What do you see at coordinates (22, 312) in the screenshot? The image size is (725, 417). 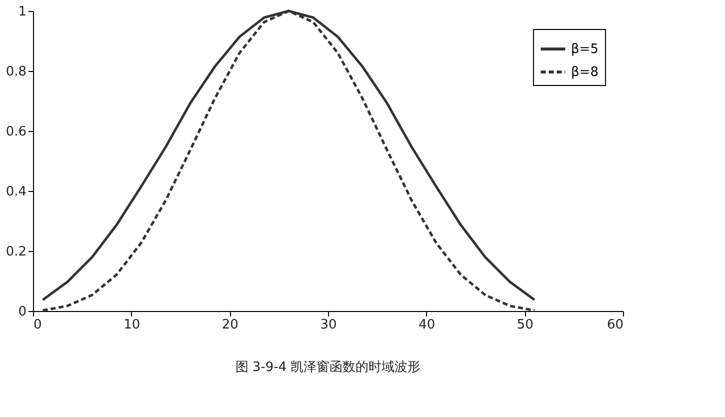 I see `y-tick-label: 0` at bounding box center [22, 312].